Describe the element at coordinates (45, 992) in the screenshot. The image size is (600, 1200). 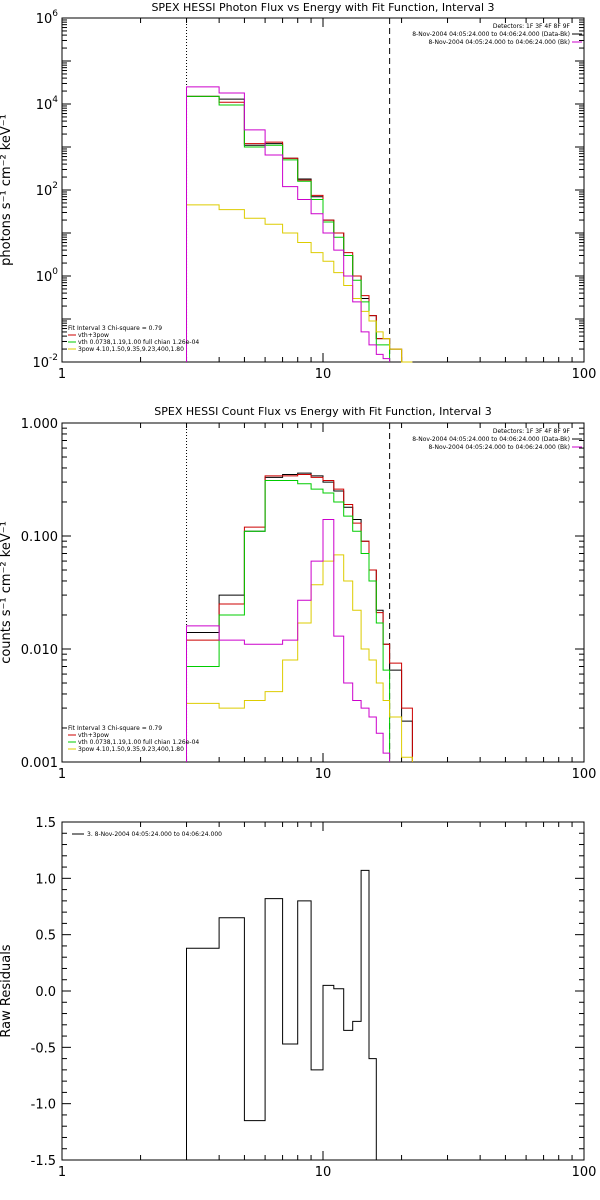
I see `y-tick-label: 0.0` at that location.